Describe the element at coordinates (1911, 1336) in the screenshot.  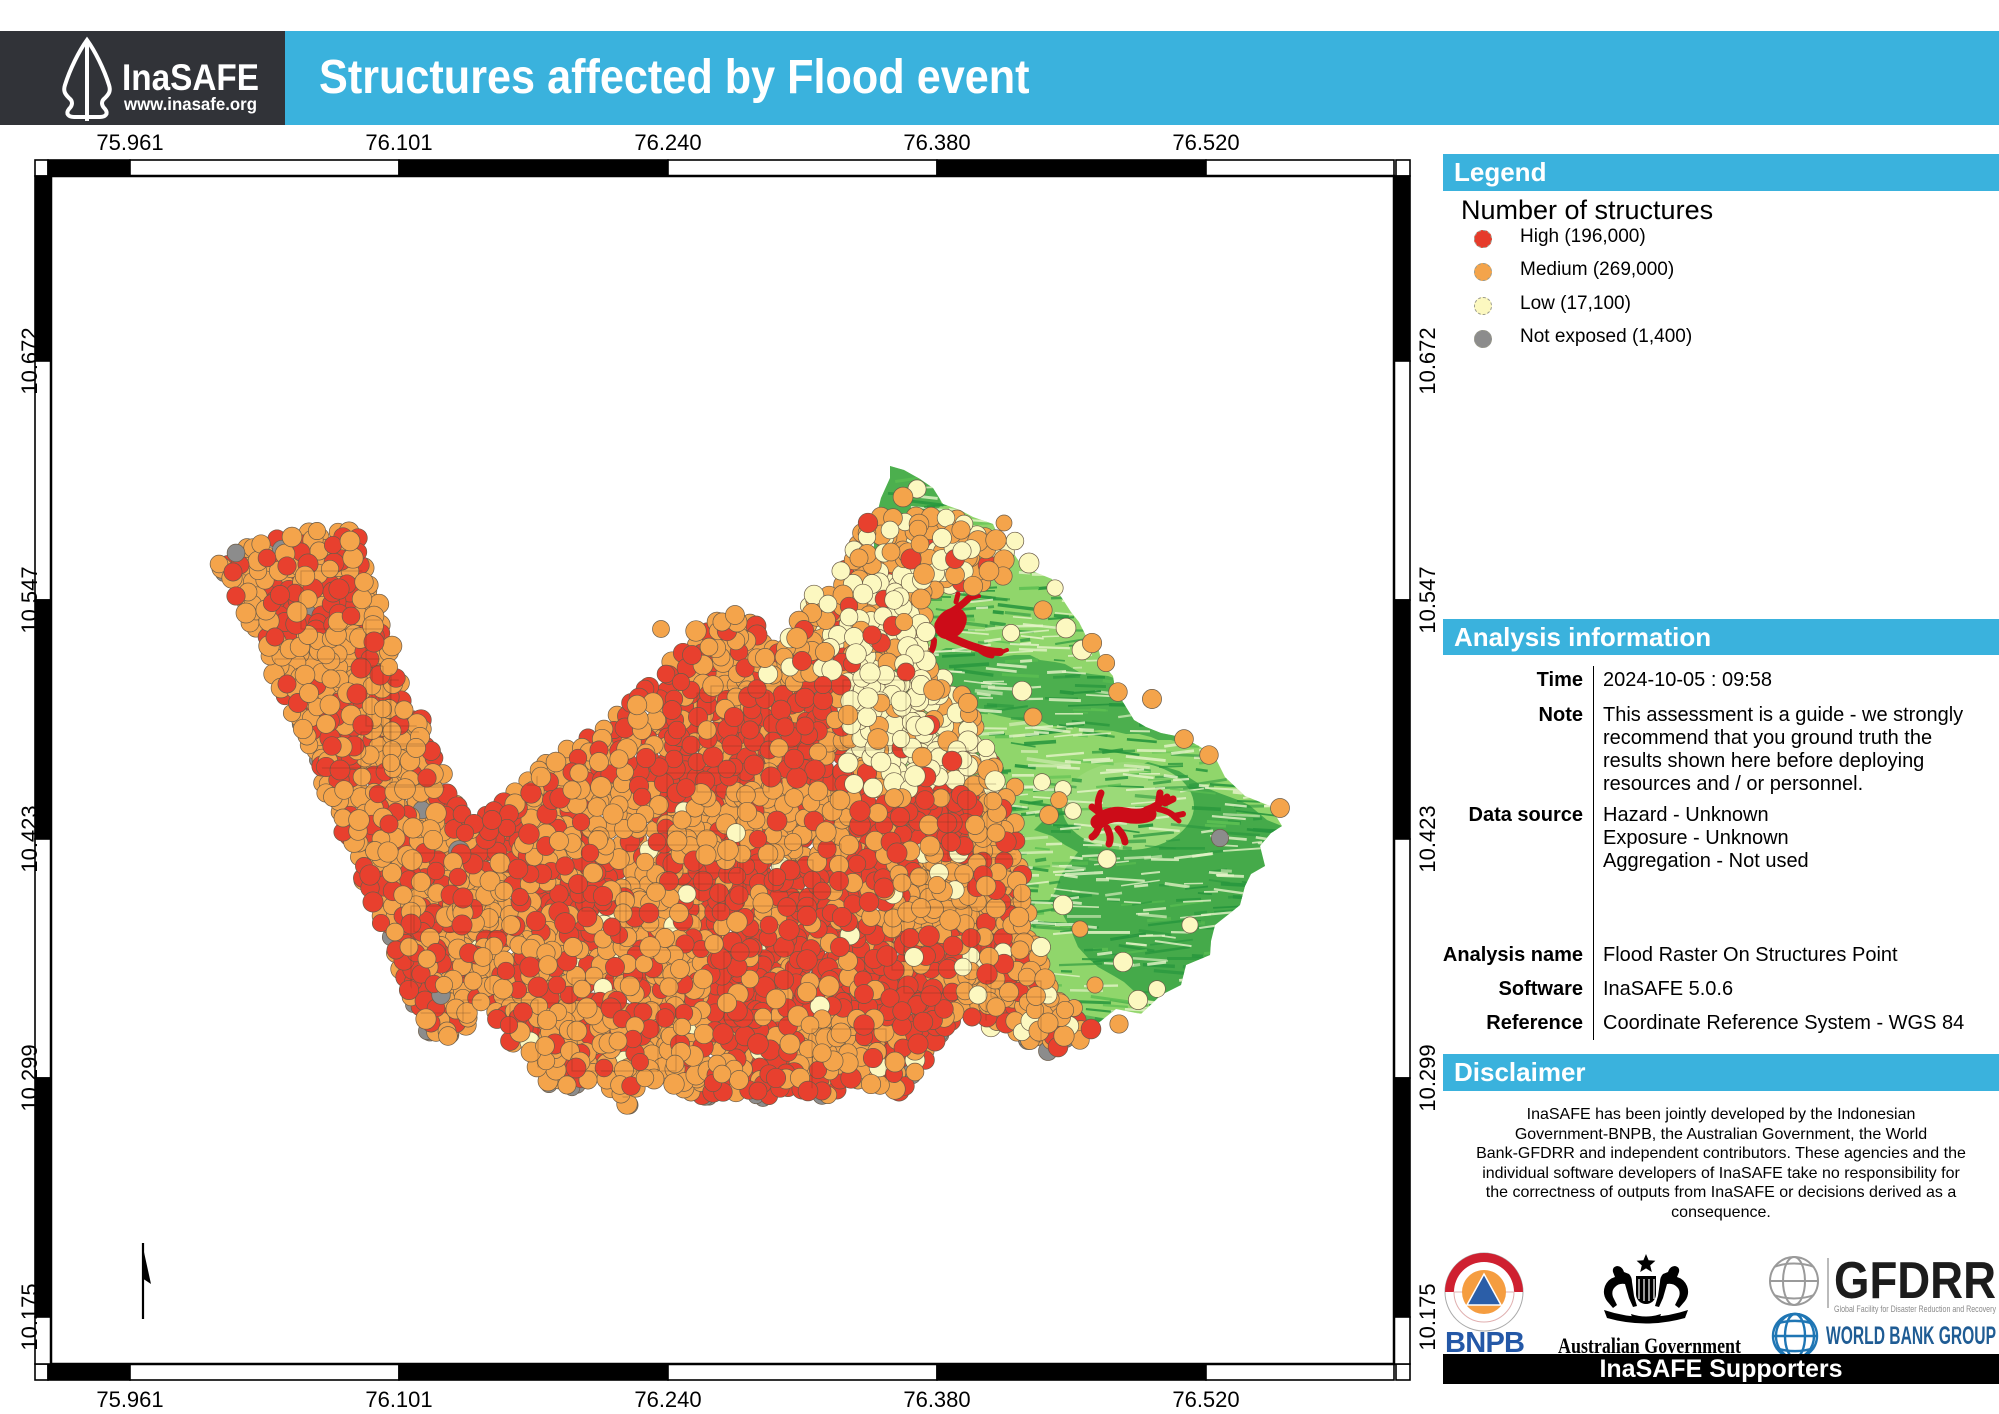
I see `svg-text: WORLD BANK GROUP` at that location.